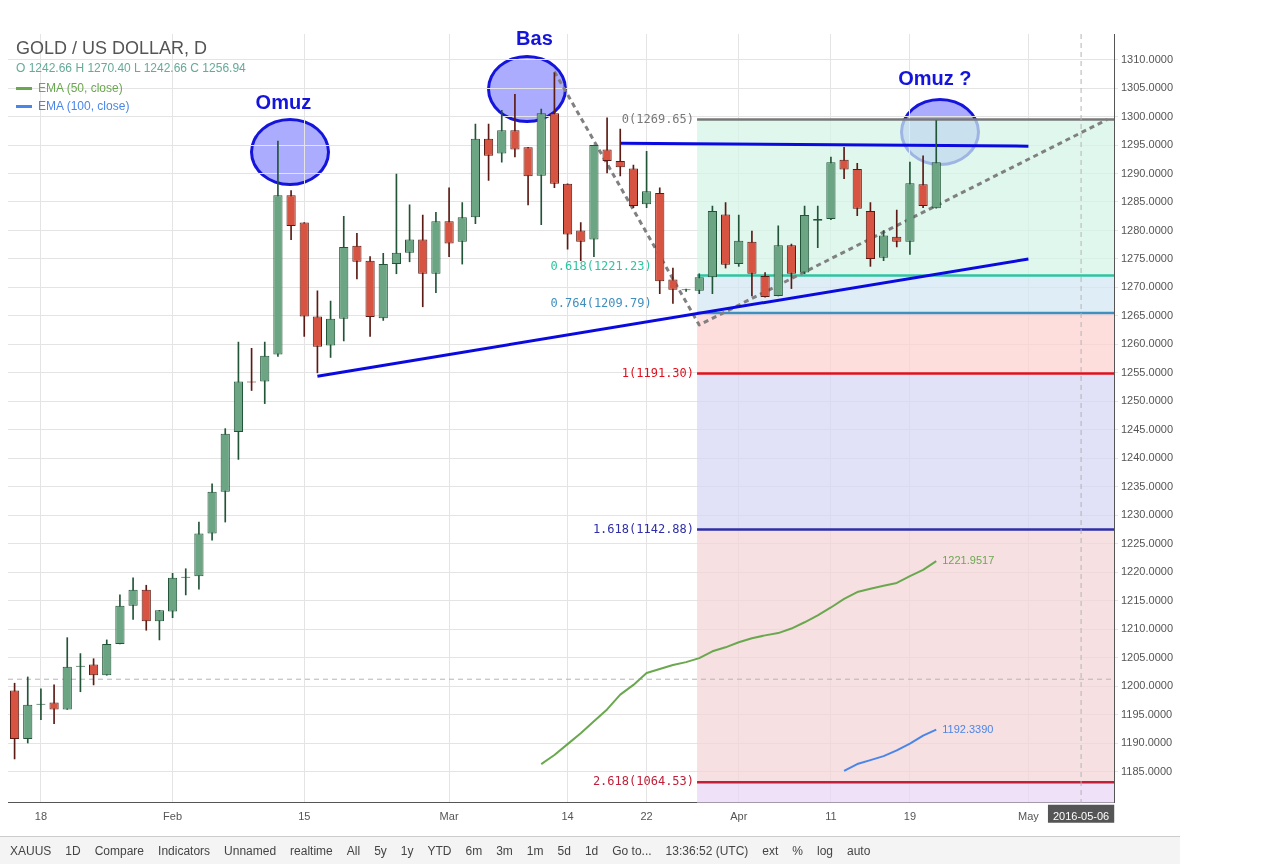  I want to click on data-label: 1221.9517, so click(968, 560).